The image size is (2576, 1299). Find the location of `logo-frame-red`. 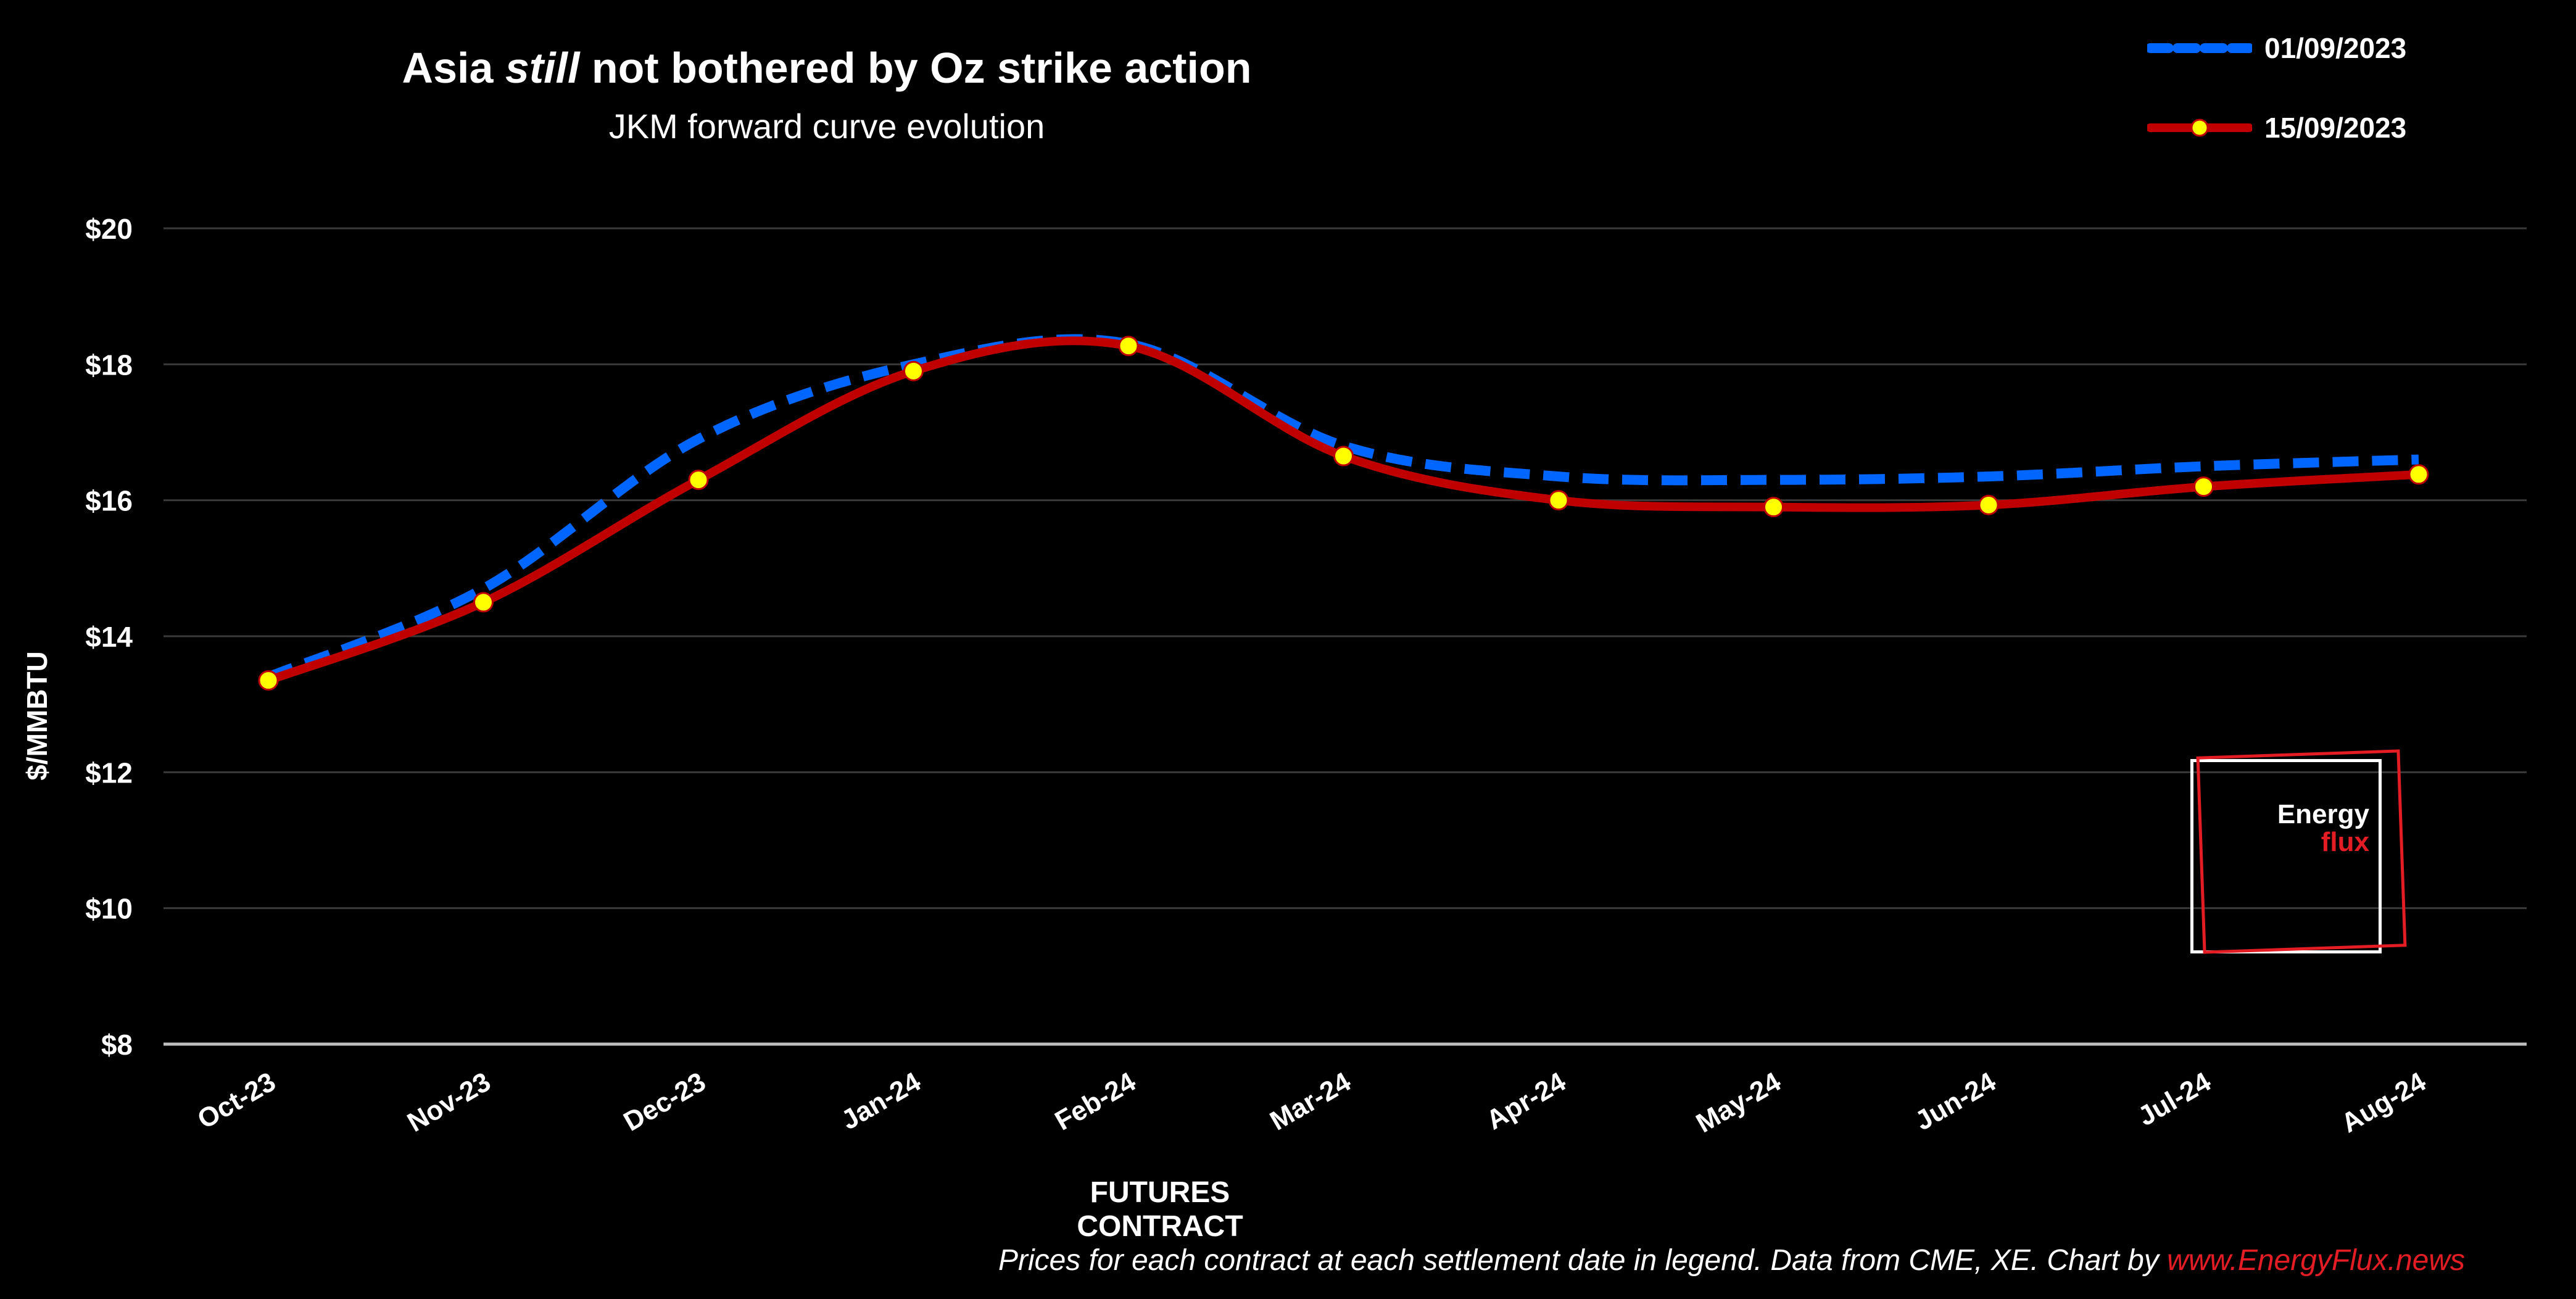

logo-frame-red is located at coordinates (2301, 851).